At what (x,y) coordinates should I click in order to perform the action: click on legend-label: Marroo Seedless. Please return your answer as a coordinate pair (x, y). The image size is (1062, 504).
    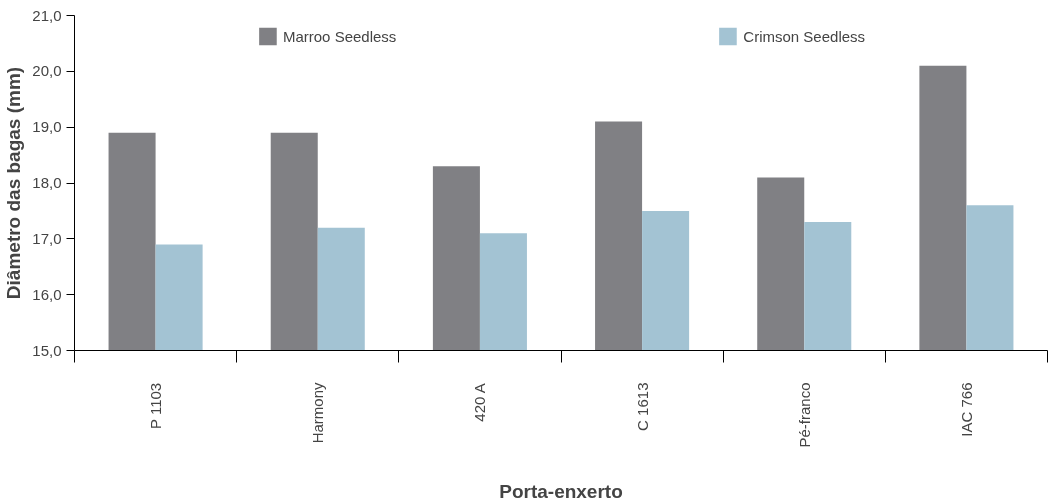
    Looking at the image, I should click on (339, 36).